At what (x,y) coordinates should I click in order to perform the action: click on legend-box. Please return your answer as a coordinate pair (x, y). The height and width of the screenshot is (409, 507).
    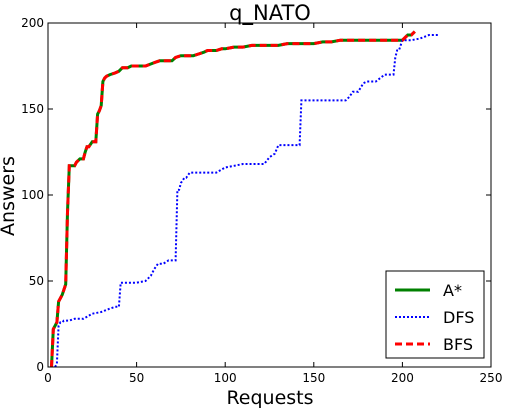
    Looking at the image, I should click on (435, 314).